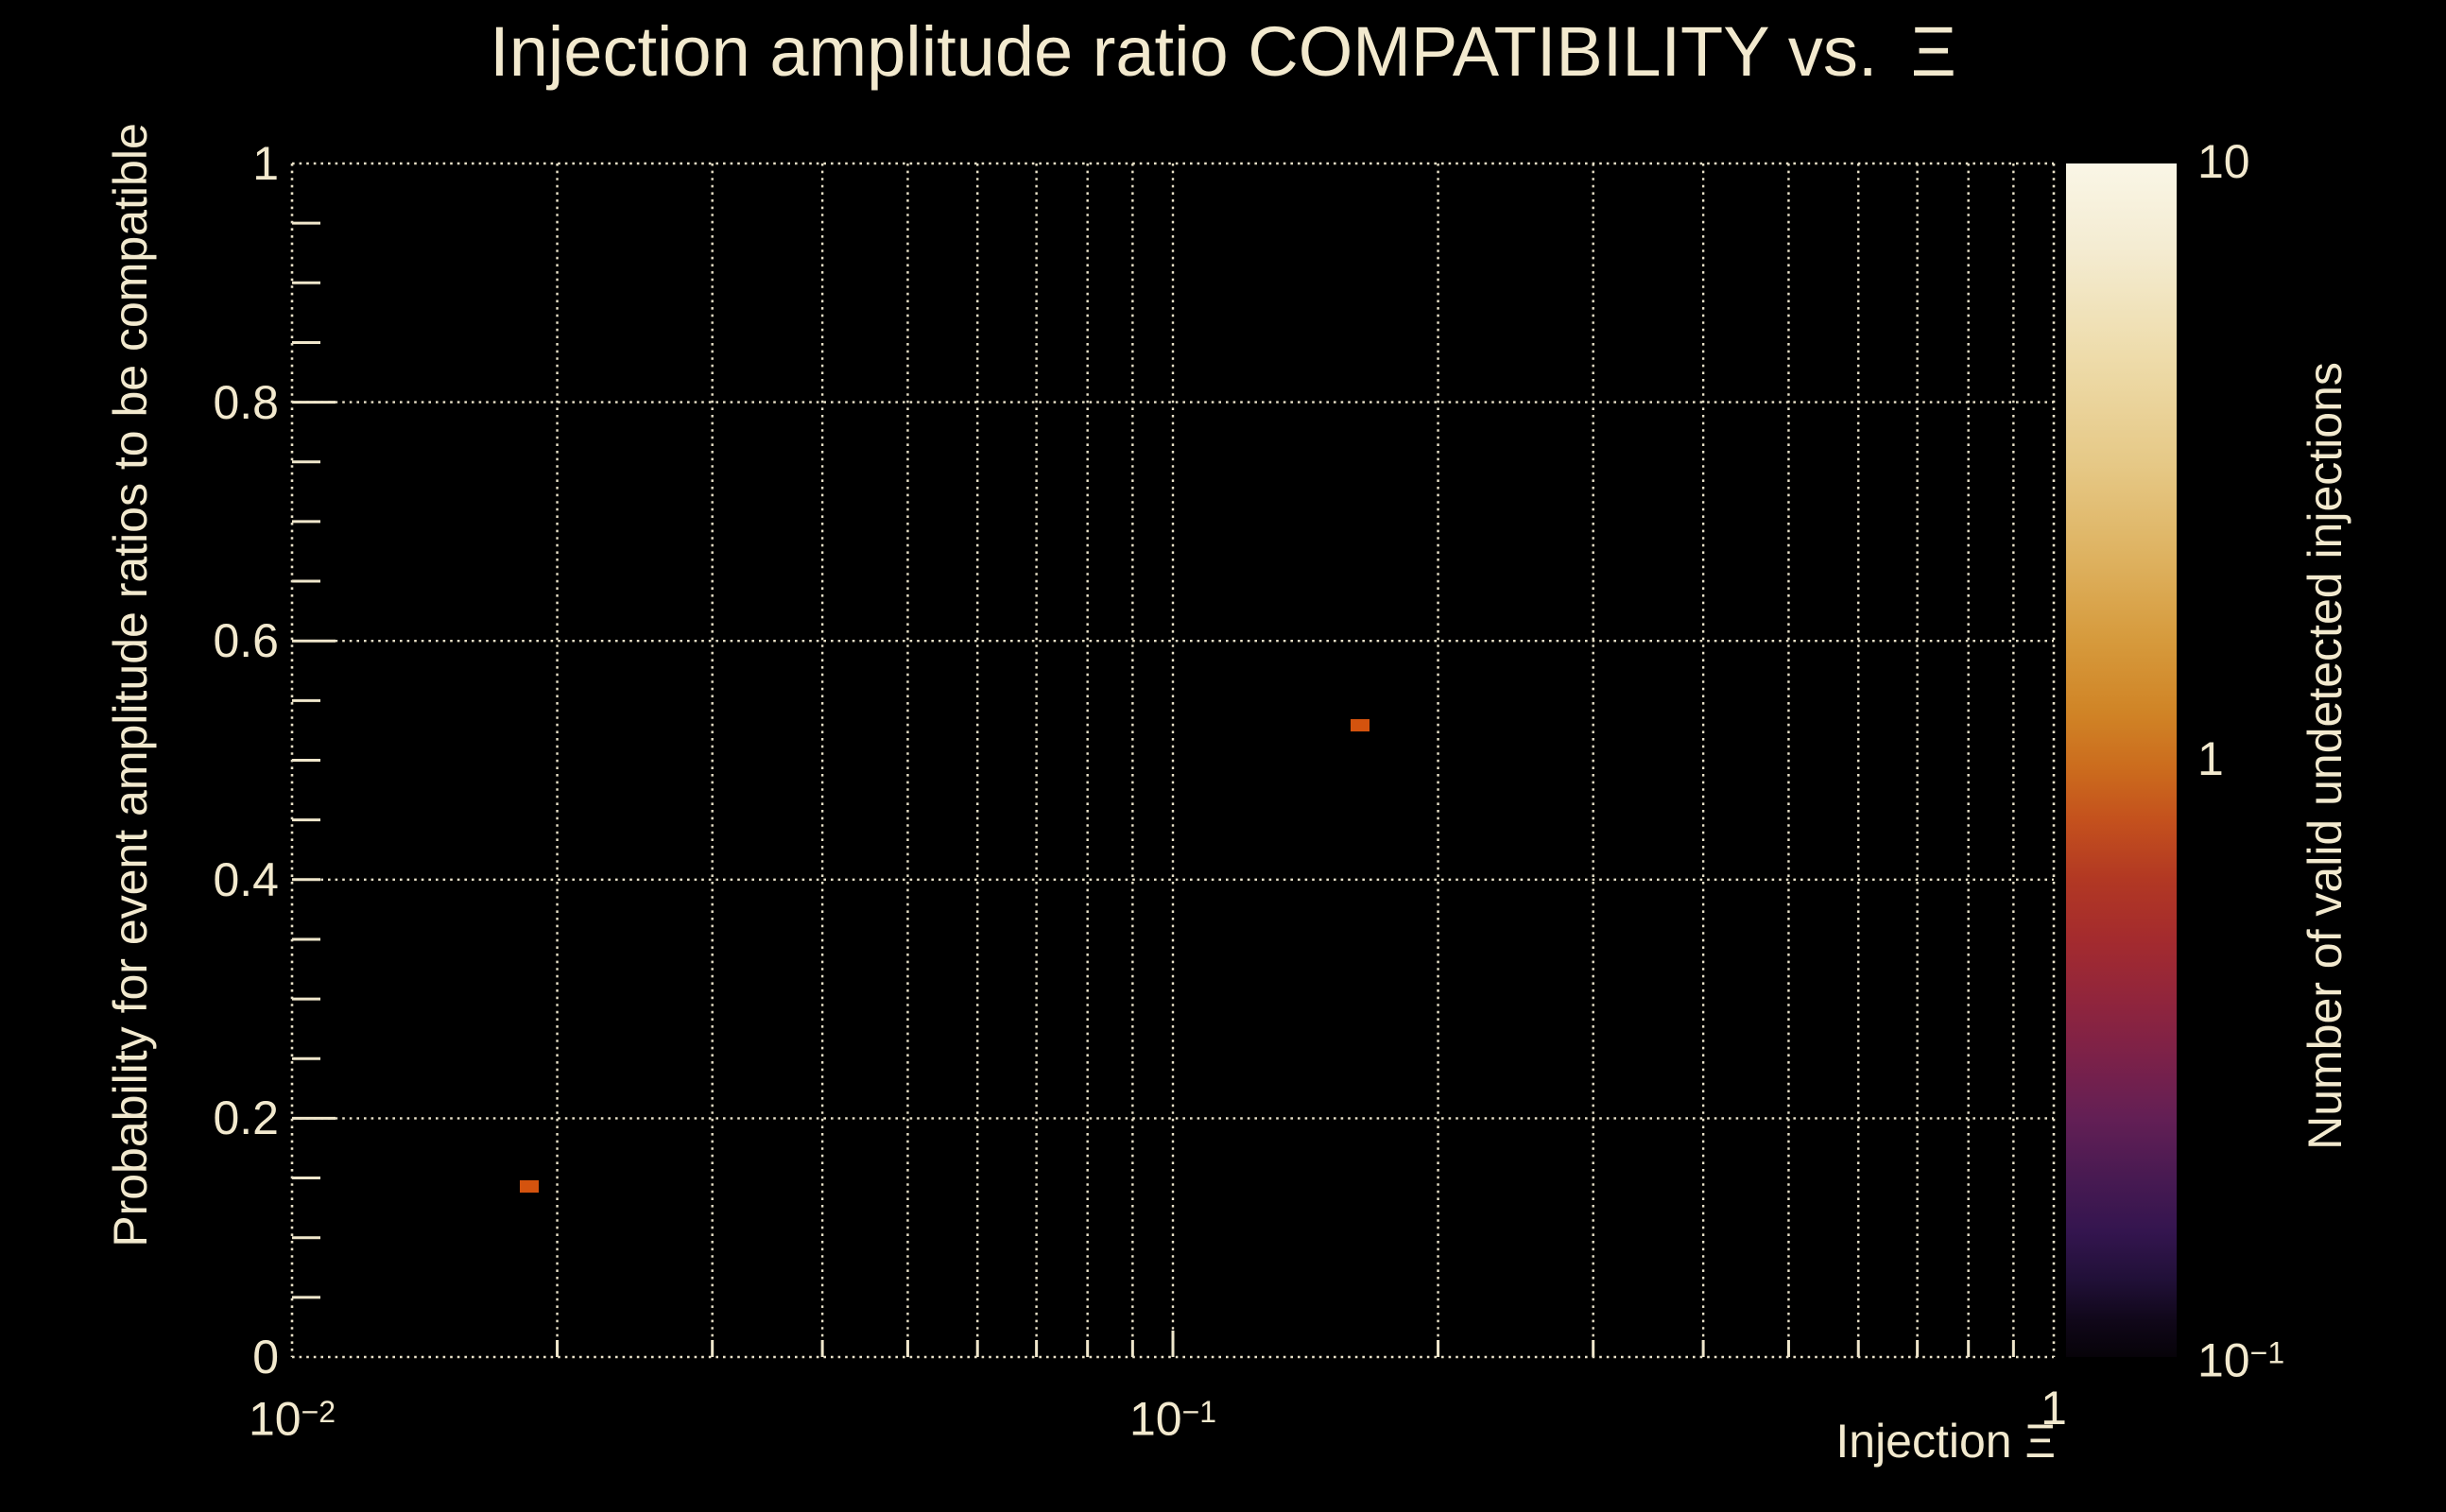  I want to click on x-axis-title: Injection Ξ, so click(1946, 1441).